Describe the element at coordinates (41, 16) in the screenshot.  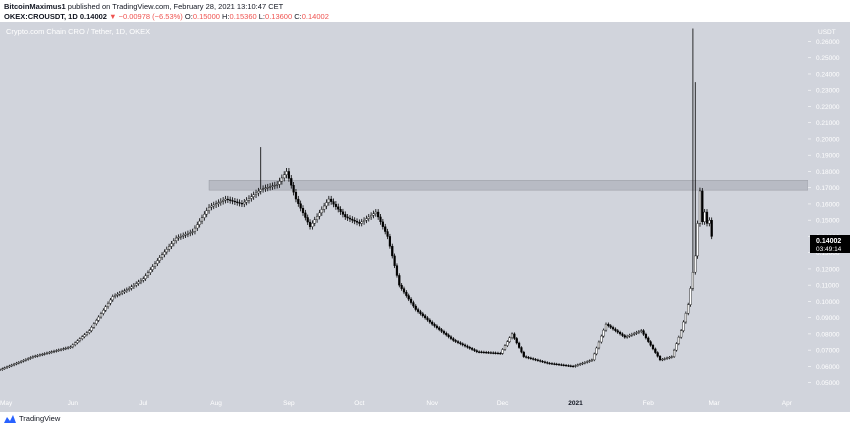
I see `symbol-name: OKEX:CROUSDT, 1D` at that location.